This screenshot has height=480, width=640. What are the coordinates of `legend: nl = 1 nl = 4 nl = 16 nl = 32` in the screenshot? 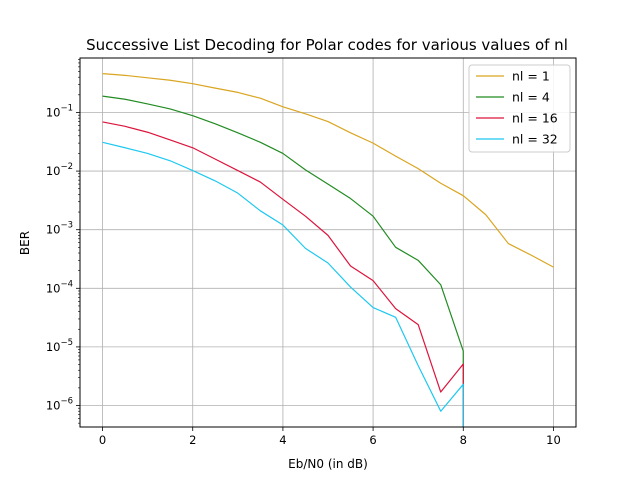 It's located at (519, 108).